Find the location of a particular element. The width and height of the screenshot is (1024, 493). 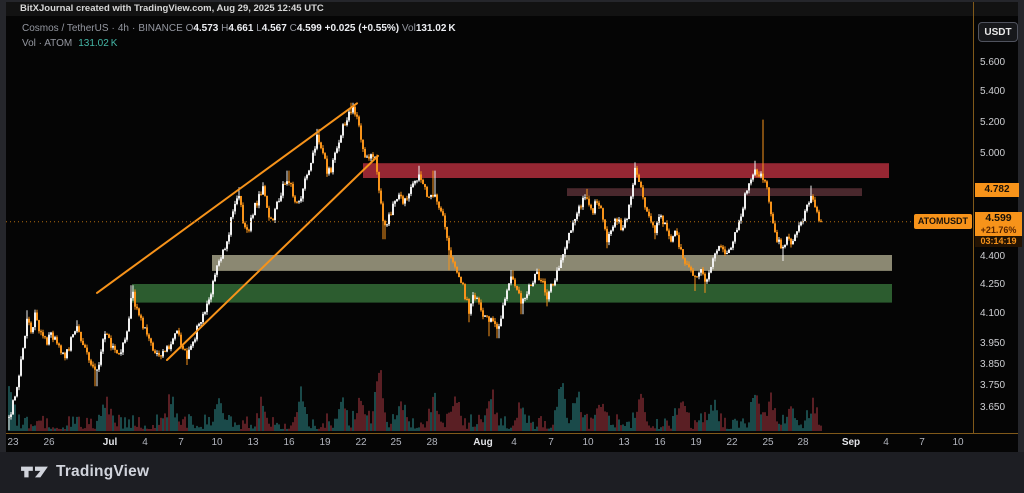

wedge-lower-line is located at coordinates (272, 257).